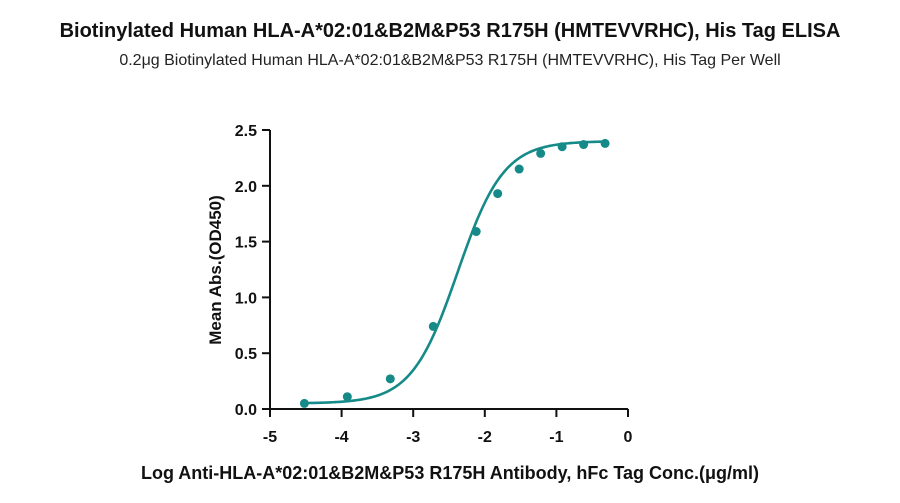 Image resolution: width=900 pixels, height=503 pixels. What do you see at coordinates (246, 243) in the screenshot?
I see `y-tick-label: 1.5` at bounding box center [246, 243].